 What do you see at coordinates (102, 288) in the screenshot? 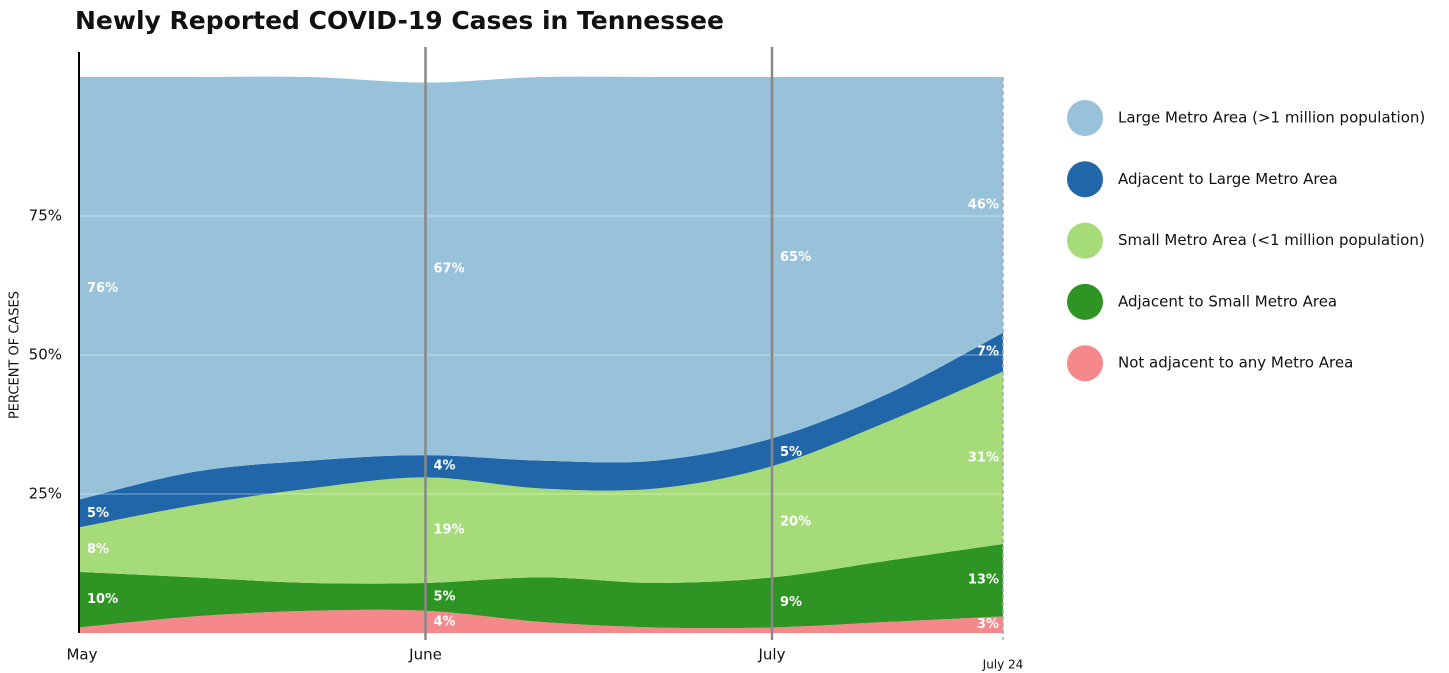
I see `data-label: 76%` at bounding box center [102, 288].